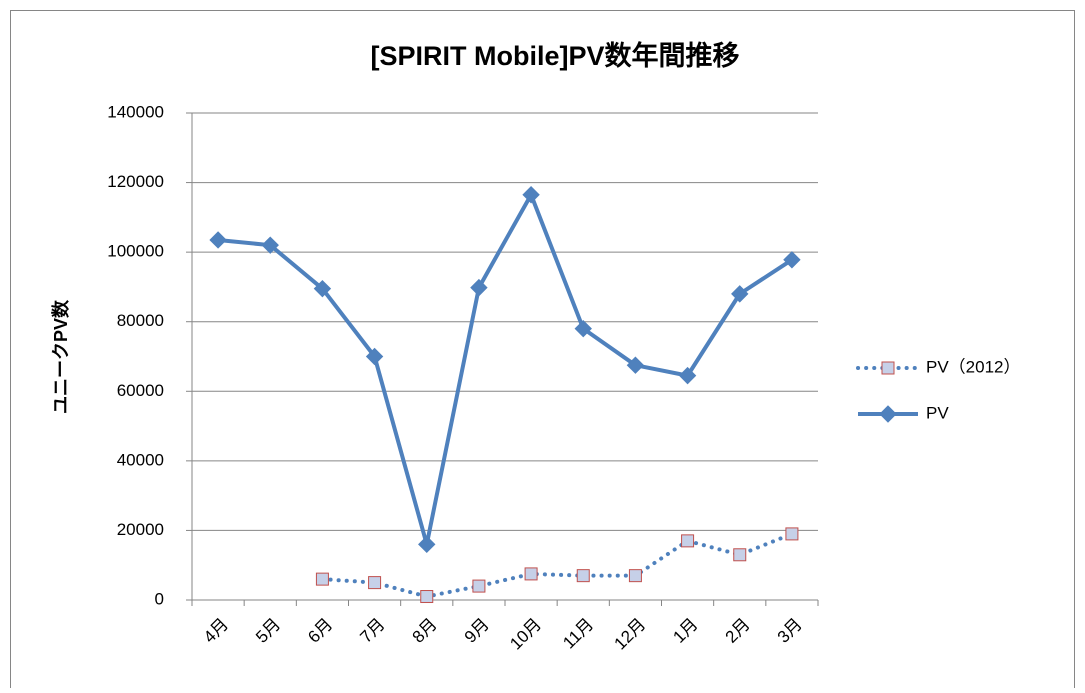  Describe the element at coordinates (554, 55) in the screenshot. I see `chart-title: [SPIRIT Mobile]PV数年間推移` at that location.